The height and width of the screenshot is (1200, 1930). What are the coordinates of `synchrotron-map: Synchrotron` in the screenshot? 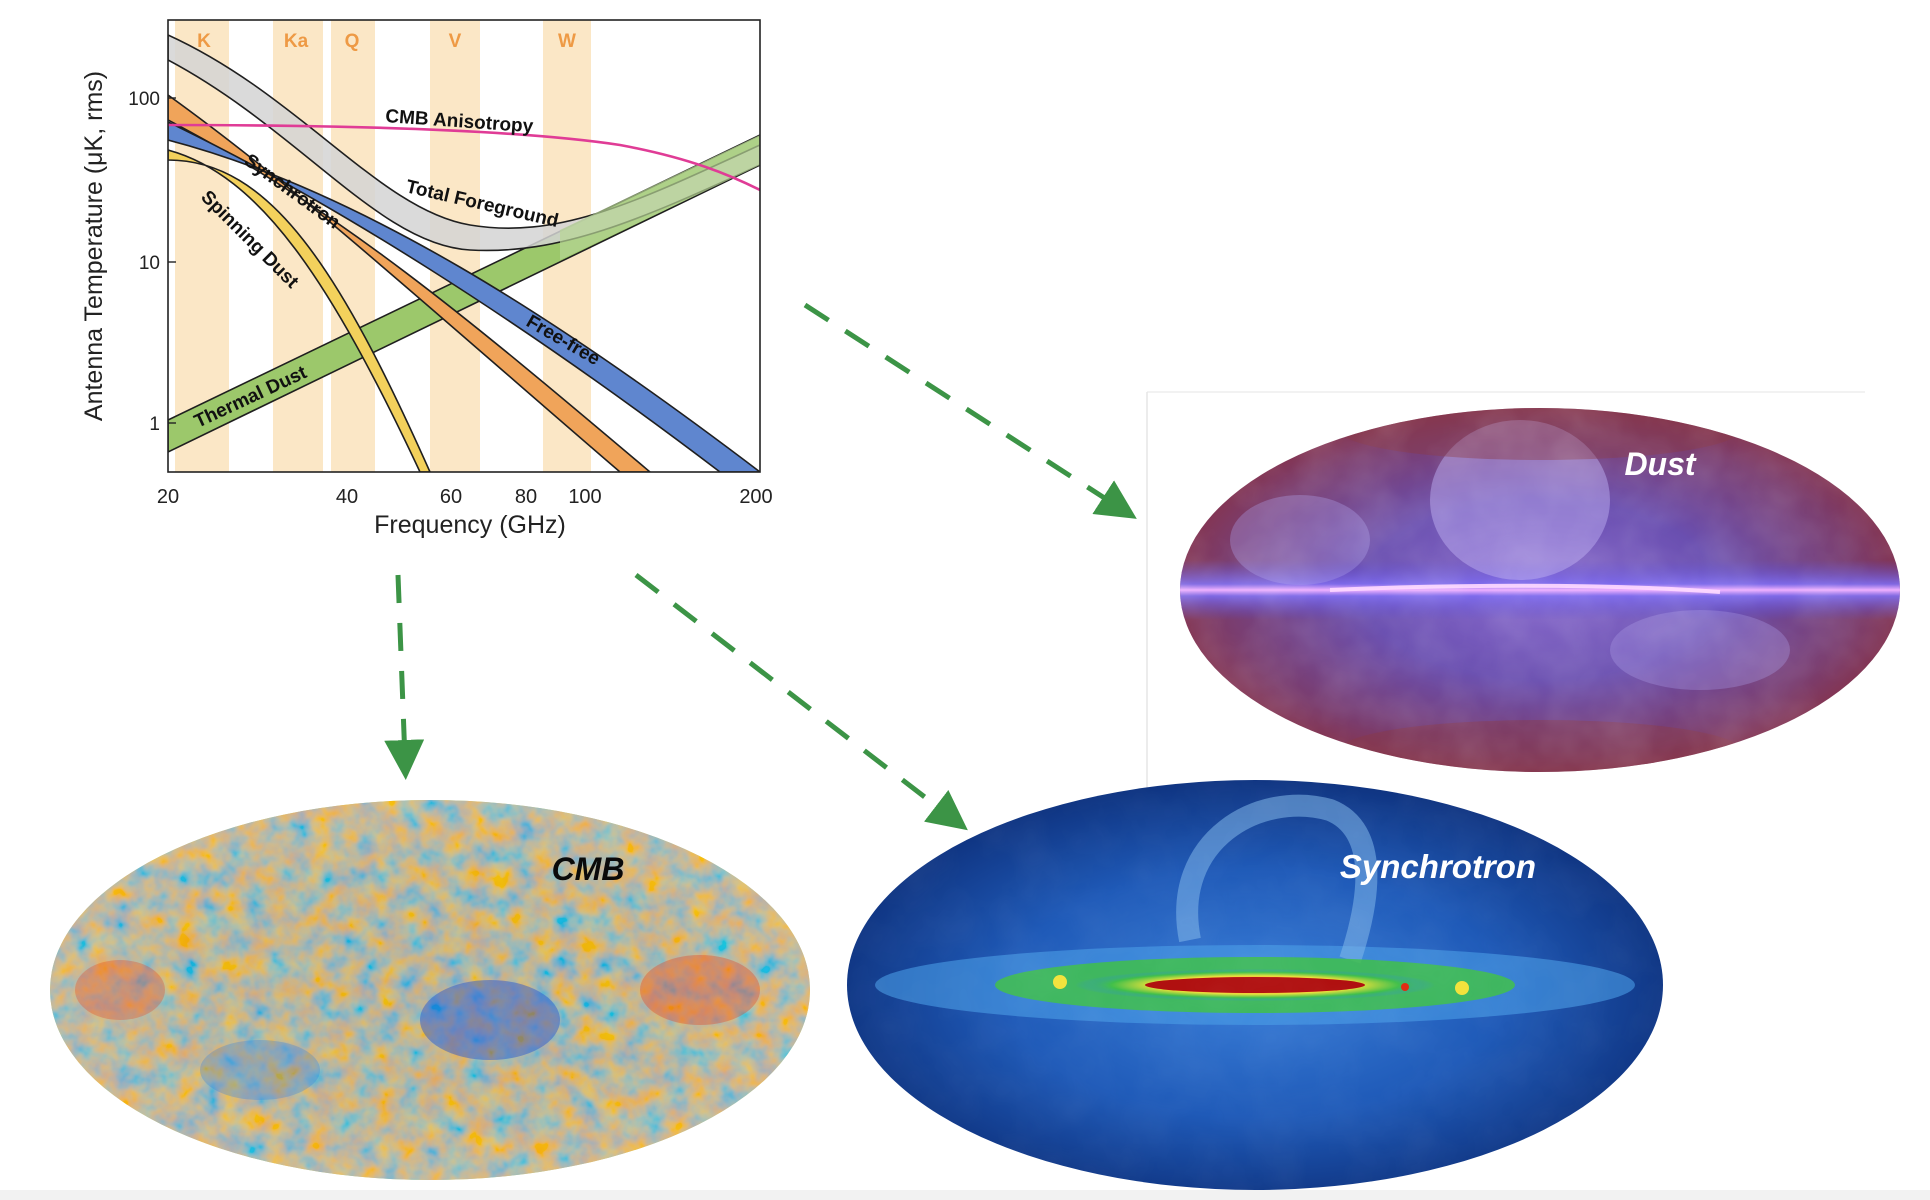 It's located at (1255, 985).